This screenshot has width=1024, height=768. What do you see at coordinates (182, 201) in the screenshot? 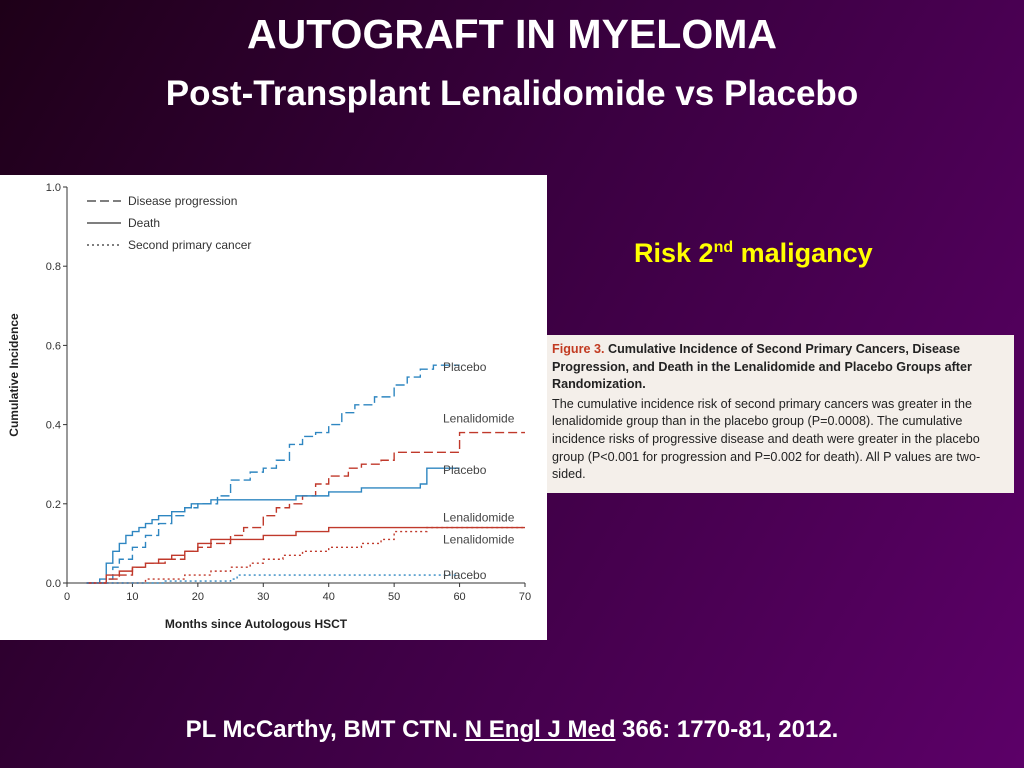
I see `legend-label: Disease progression` at bounding box center [182, 201].